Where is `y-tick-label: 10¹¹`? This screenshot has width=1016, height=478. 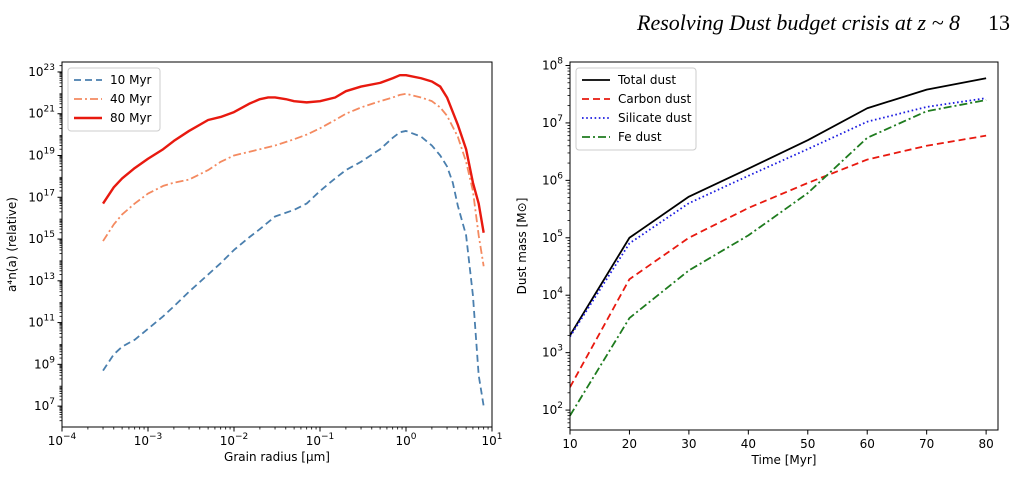
y-tick-label: 10¹¹ is located at coordinates (41, 322).